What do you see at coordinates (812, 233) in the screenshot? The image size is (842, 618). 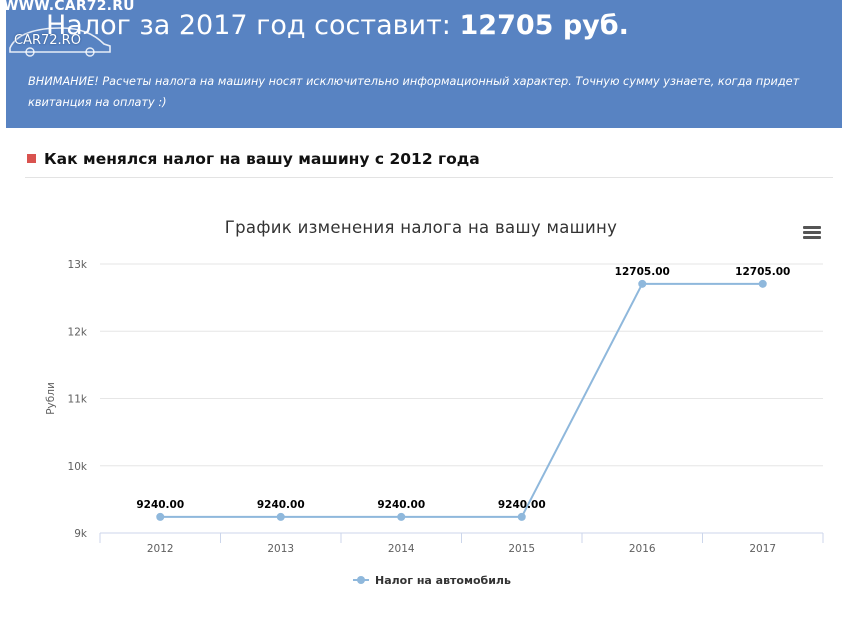 I see `hamburger-menu-icon` at bounding box center [812, 233].